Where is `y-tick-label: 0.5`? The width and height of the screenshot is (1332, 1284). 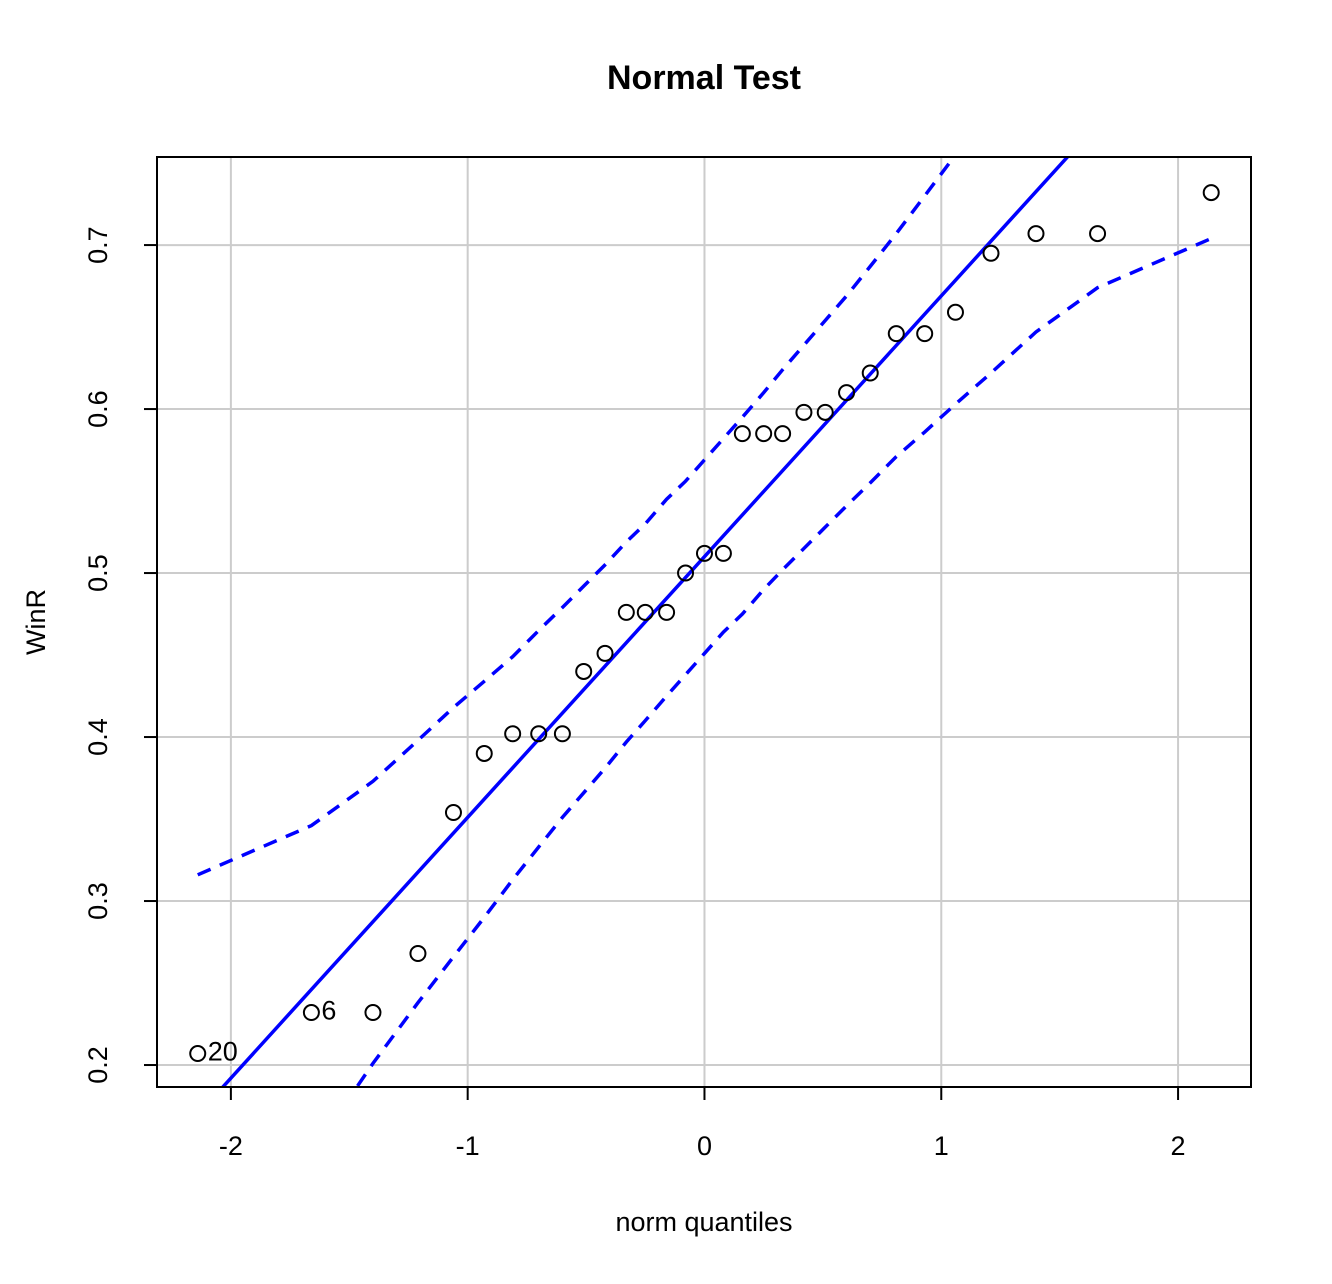
y-tick-label: 0.5 is located at coordinates (98, 573).